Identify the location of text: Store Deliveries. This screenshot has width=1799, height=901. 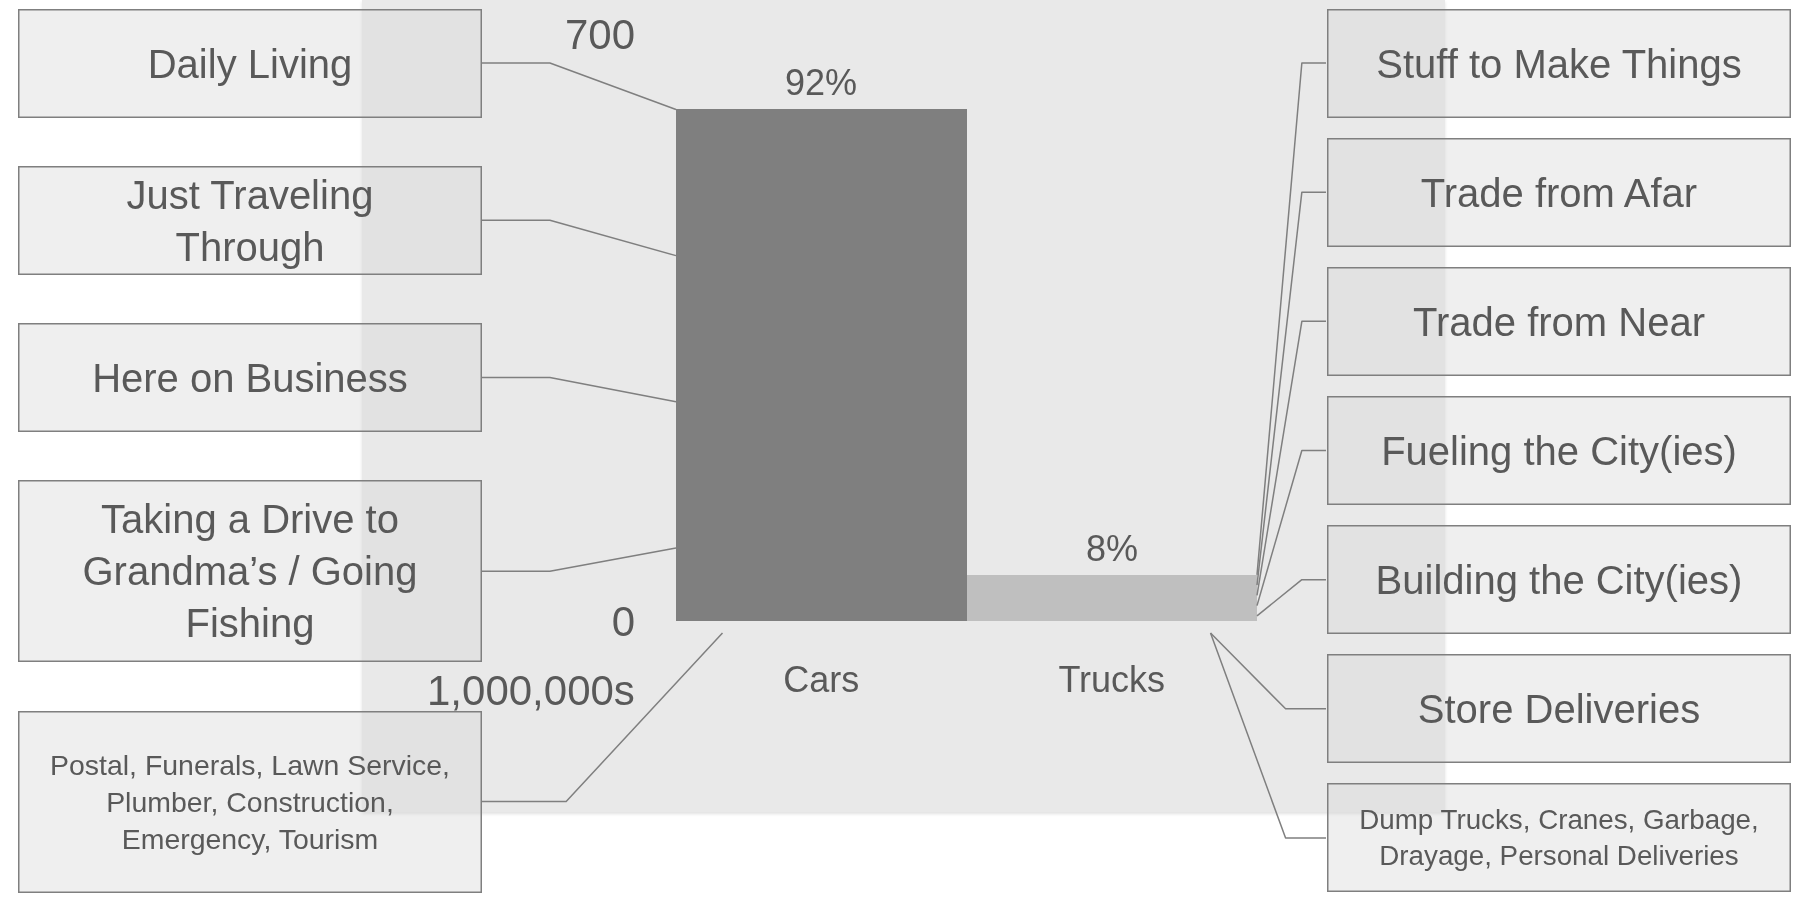
(1559, 708).